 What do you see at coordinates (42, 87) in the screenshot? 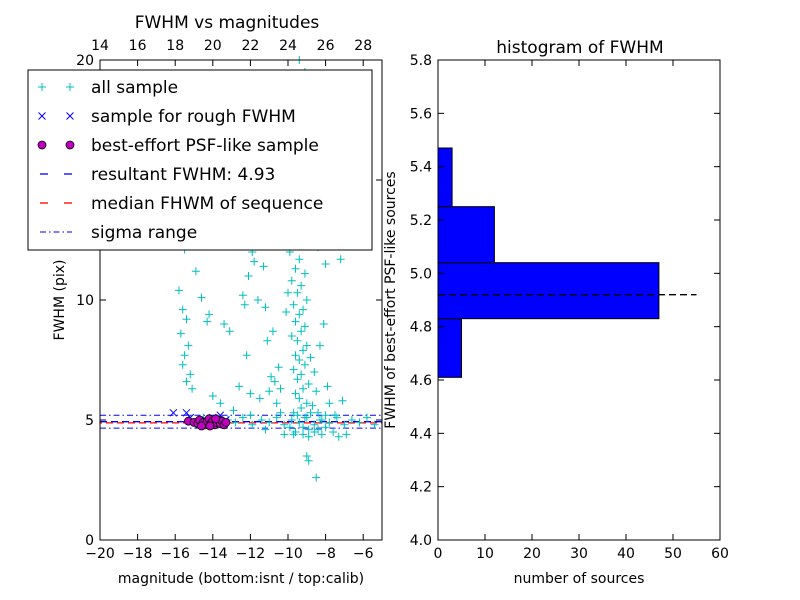
I see `legend-plus-icon` at bounding box center [42, 87].